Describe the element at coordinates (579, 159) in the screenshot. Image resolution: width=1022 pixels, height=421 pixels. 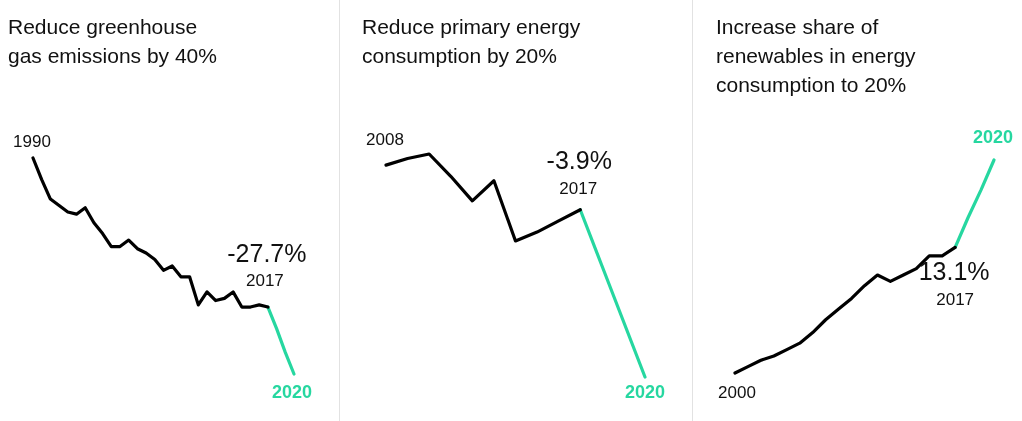
I see `annotation: -3.9%` at that location.